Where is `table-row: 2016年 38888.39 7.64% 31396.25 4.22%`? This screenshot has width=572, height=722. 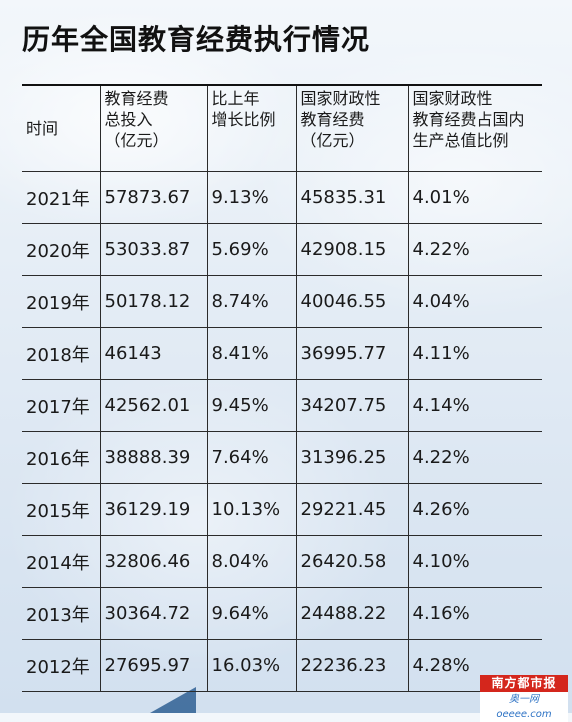
table-row: 2016年 38888.39 7.64% 31396.25 4.22% is located at coordinates (282, 457).